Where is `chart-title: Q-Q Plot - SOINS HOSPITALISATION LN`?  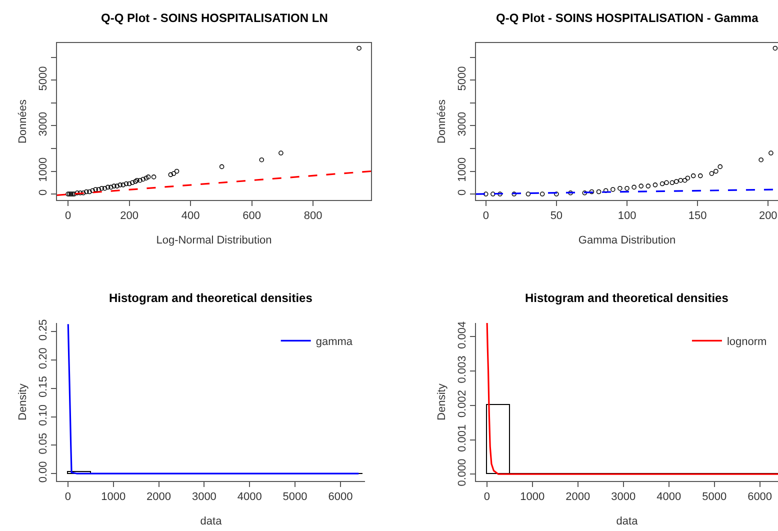
chart-title: Q-Q Plot - SOINS HOSPITALISATION LN is located at coordinates (214, 18).